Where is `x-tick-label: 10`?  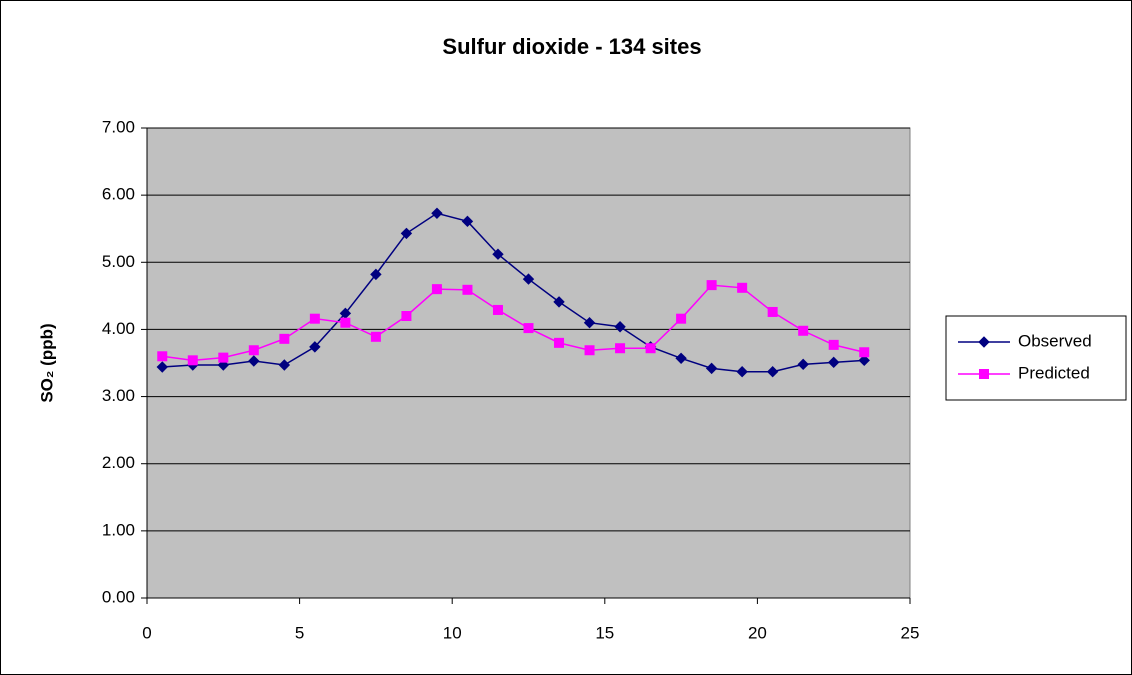
x-tick-label: 10 is located at coordinates (452, 632).